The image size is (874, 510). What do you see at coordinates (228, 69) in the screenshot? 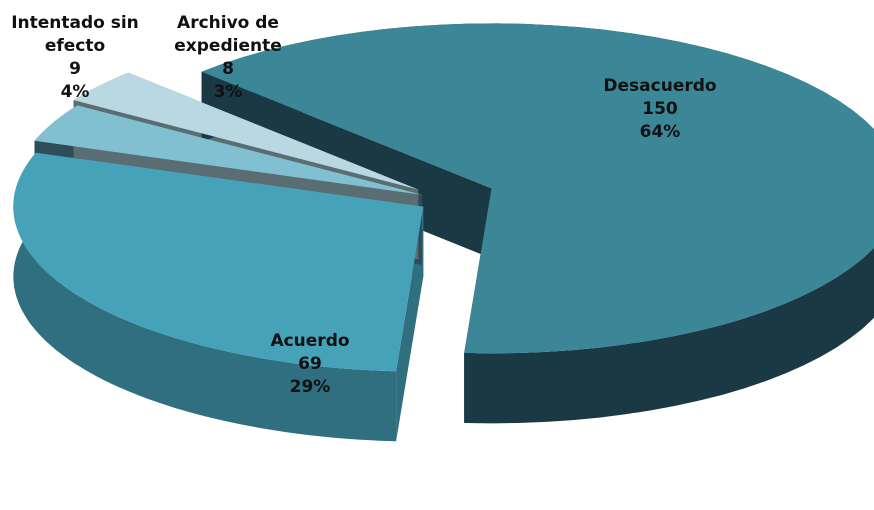
I see `value-label: 8` at bounding box center [228, 69].